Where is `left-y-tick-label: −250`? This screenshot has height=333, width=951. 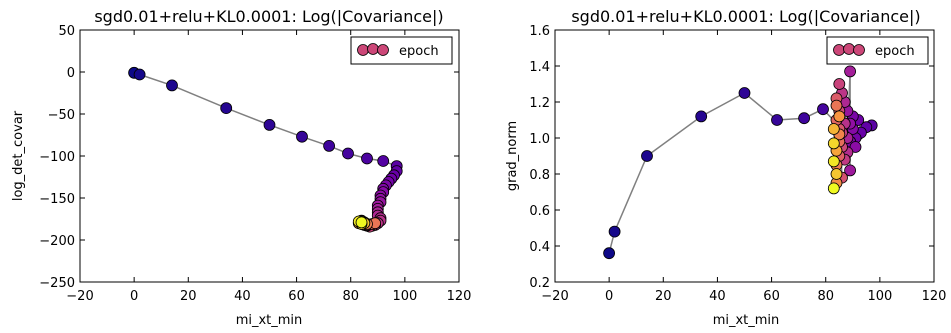 left-y-tick-label: −250 is located at coordinates (57, 283).